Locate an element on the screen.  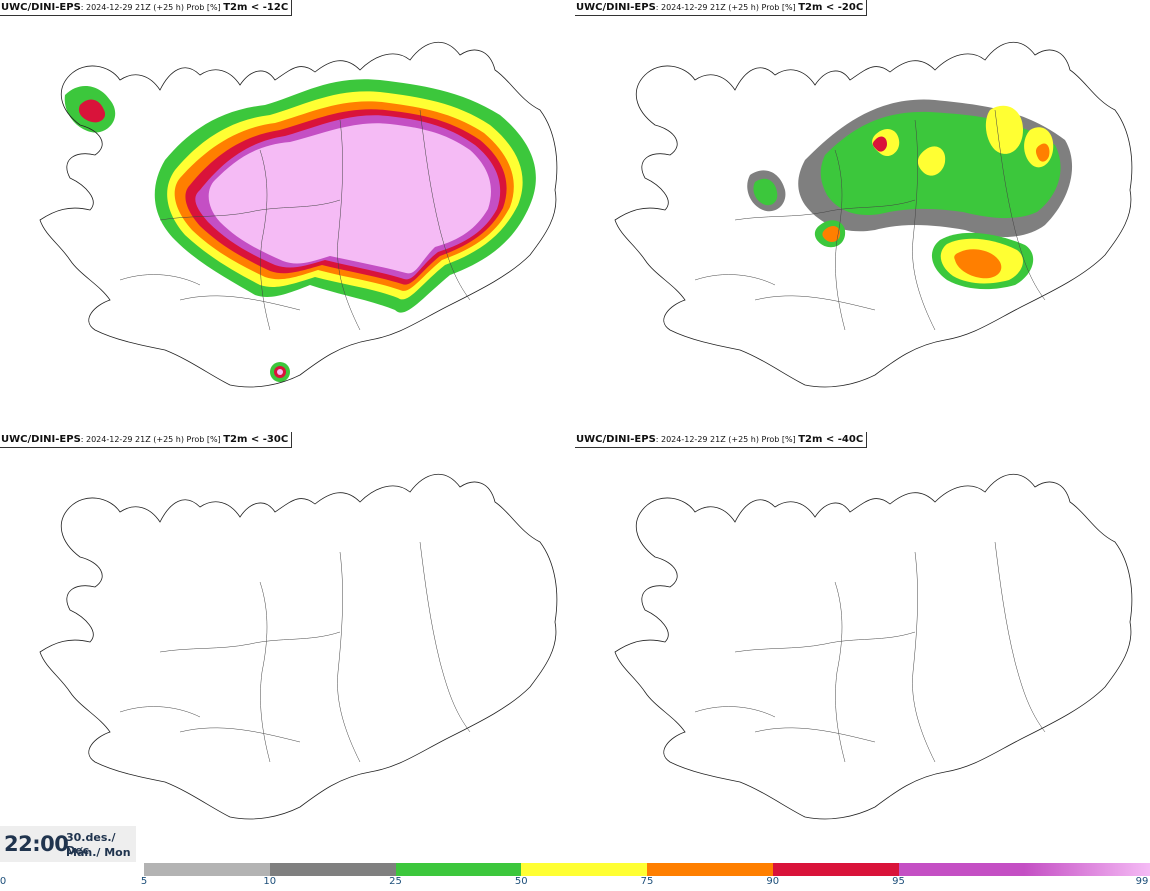
colorbar-tick-label: 25 is located at coordinates (395, 881).